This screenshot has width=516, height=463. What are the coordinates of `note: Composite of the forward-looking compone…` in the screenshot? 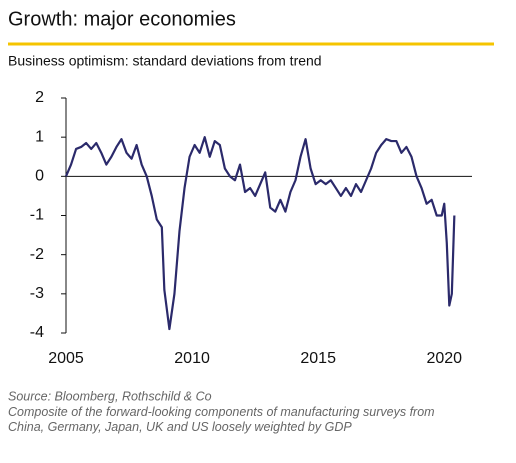 It's located at (221, 419).